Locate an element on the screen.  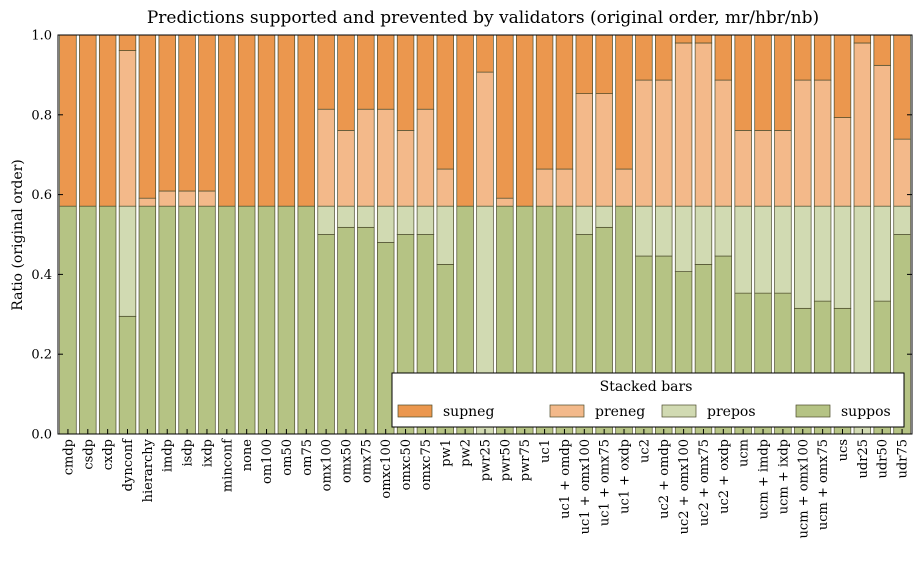
bar-preneg-ucm-omx100 is located at coordinates (803, 143).